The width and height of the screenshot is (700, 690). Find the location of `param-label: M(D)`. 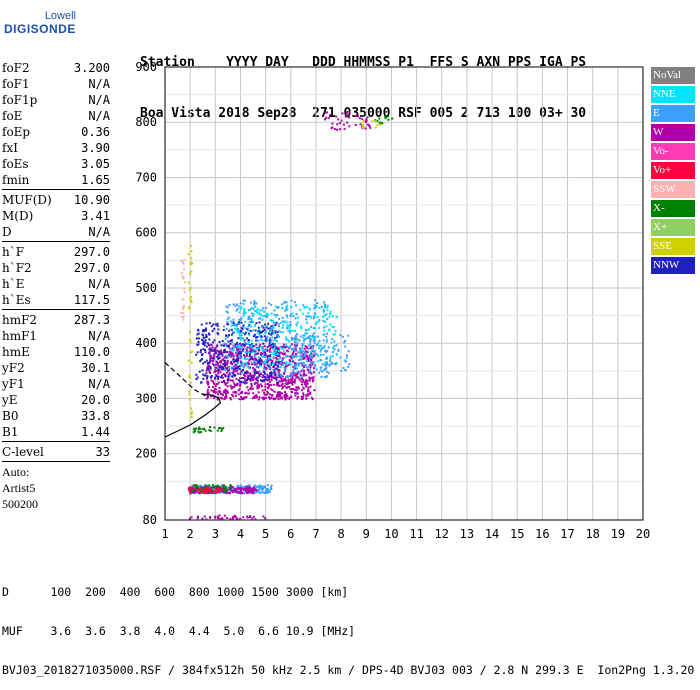

param-label: M(D) is located at coordinates (18, 216).